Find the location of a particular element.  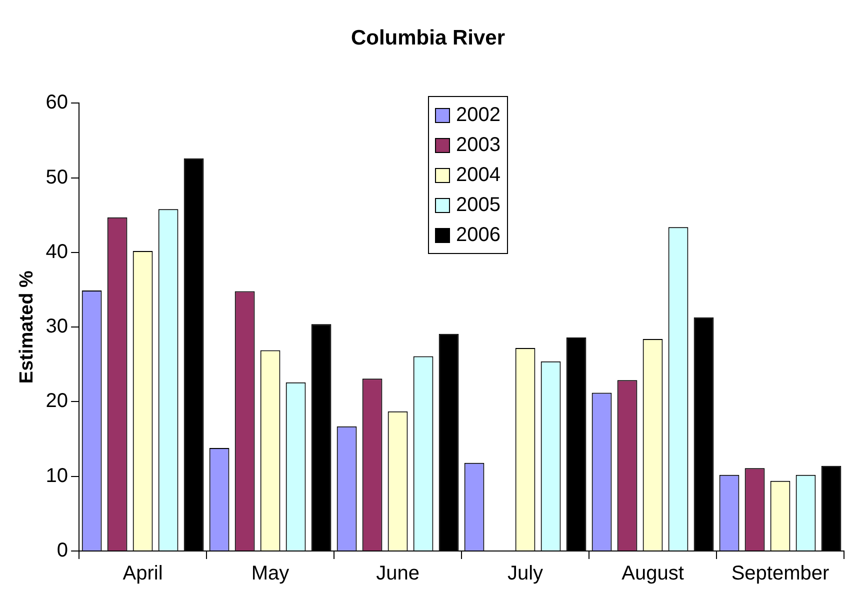

y-tick-label: 40 is located at coordinates (57, 251).